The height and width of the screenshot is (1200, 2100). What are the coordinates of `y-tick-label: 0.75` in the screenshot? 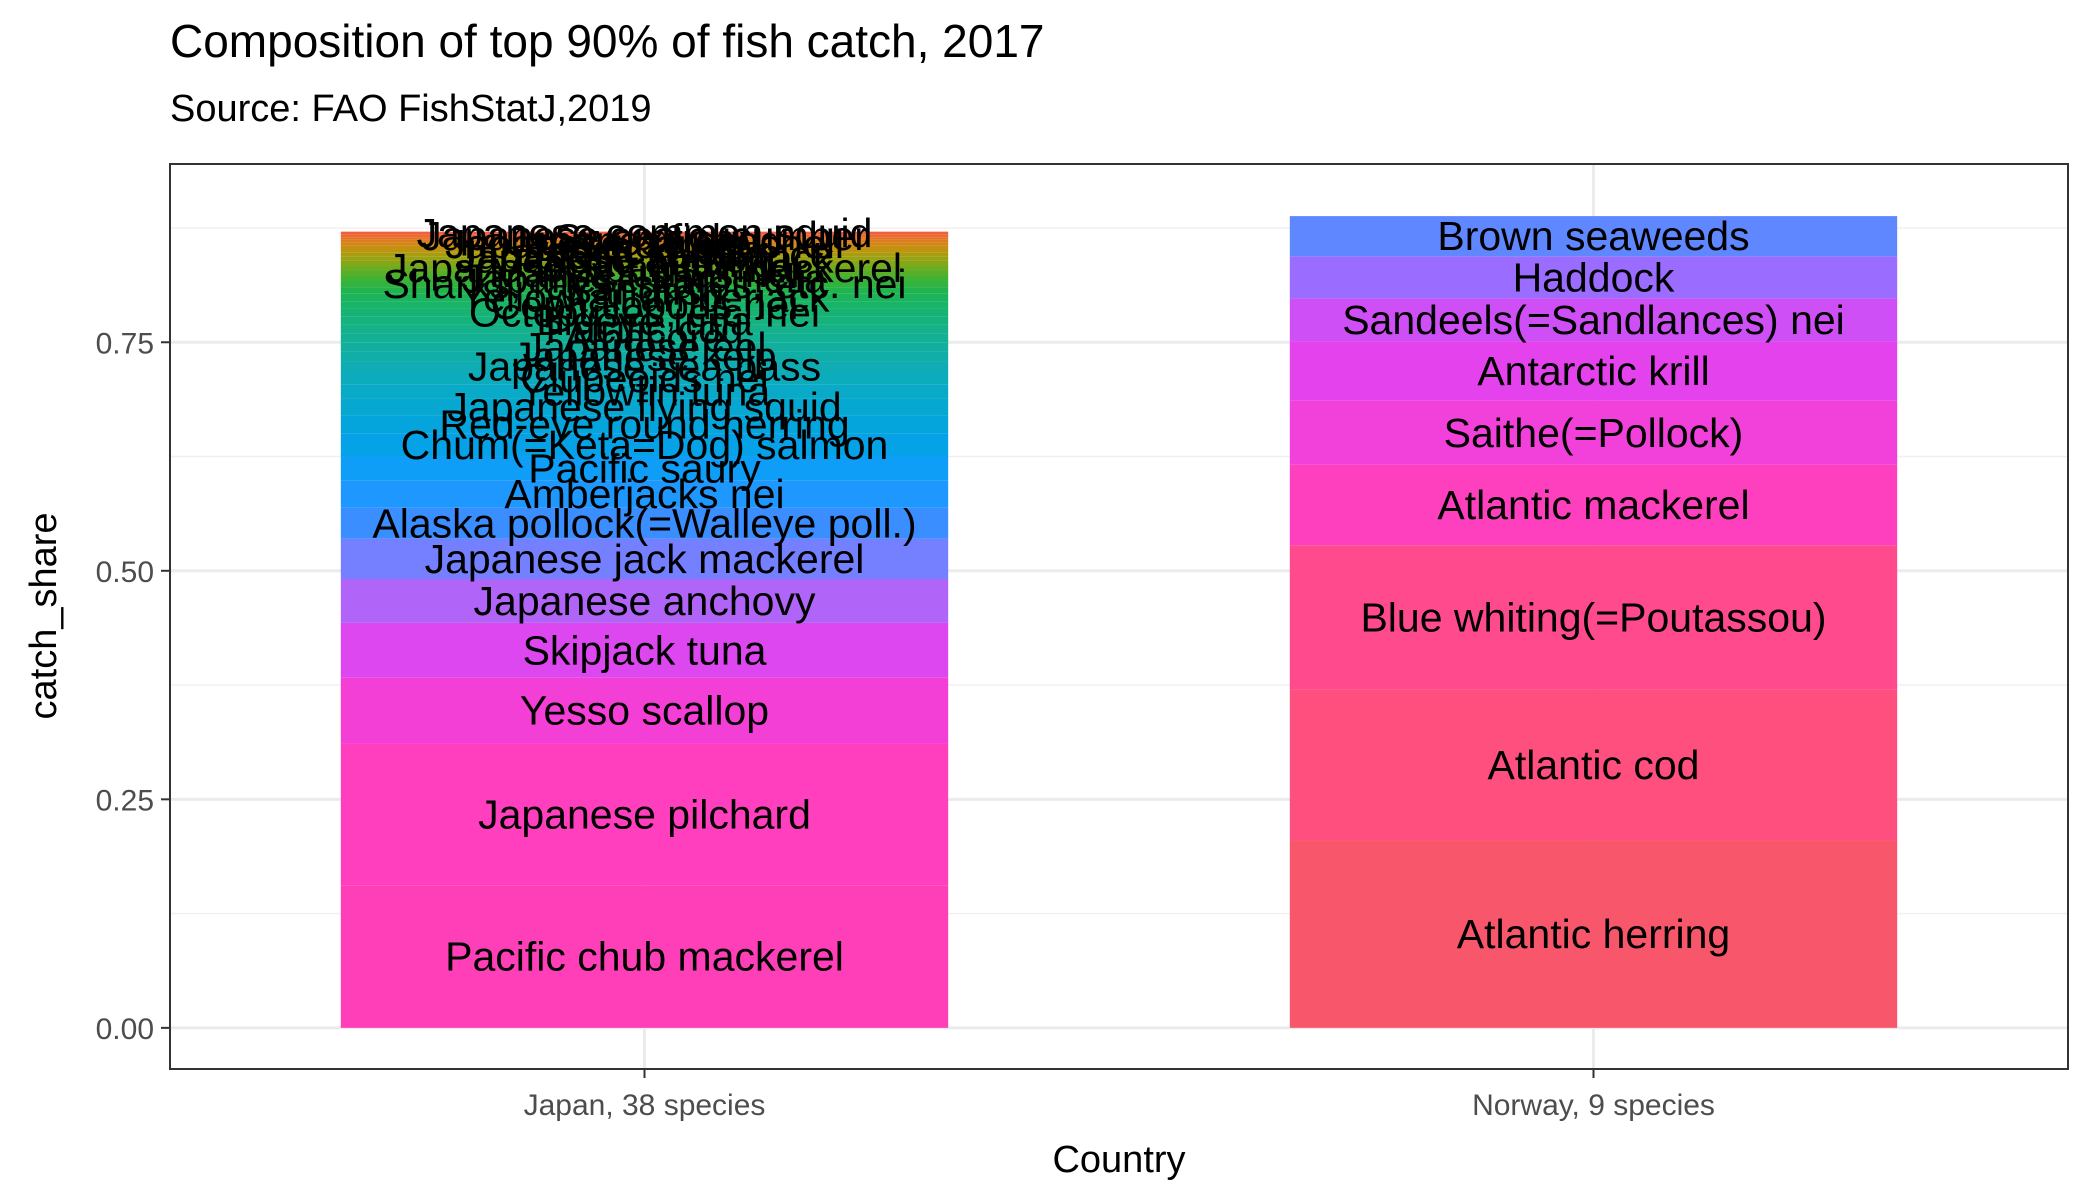 It's located at (125, 343).